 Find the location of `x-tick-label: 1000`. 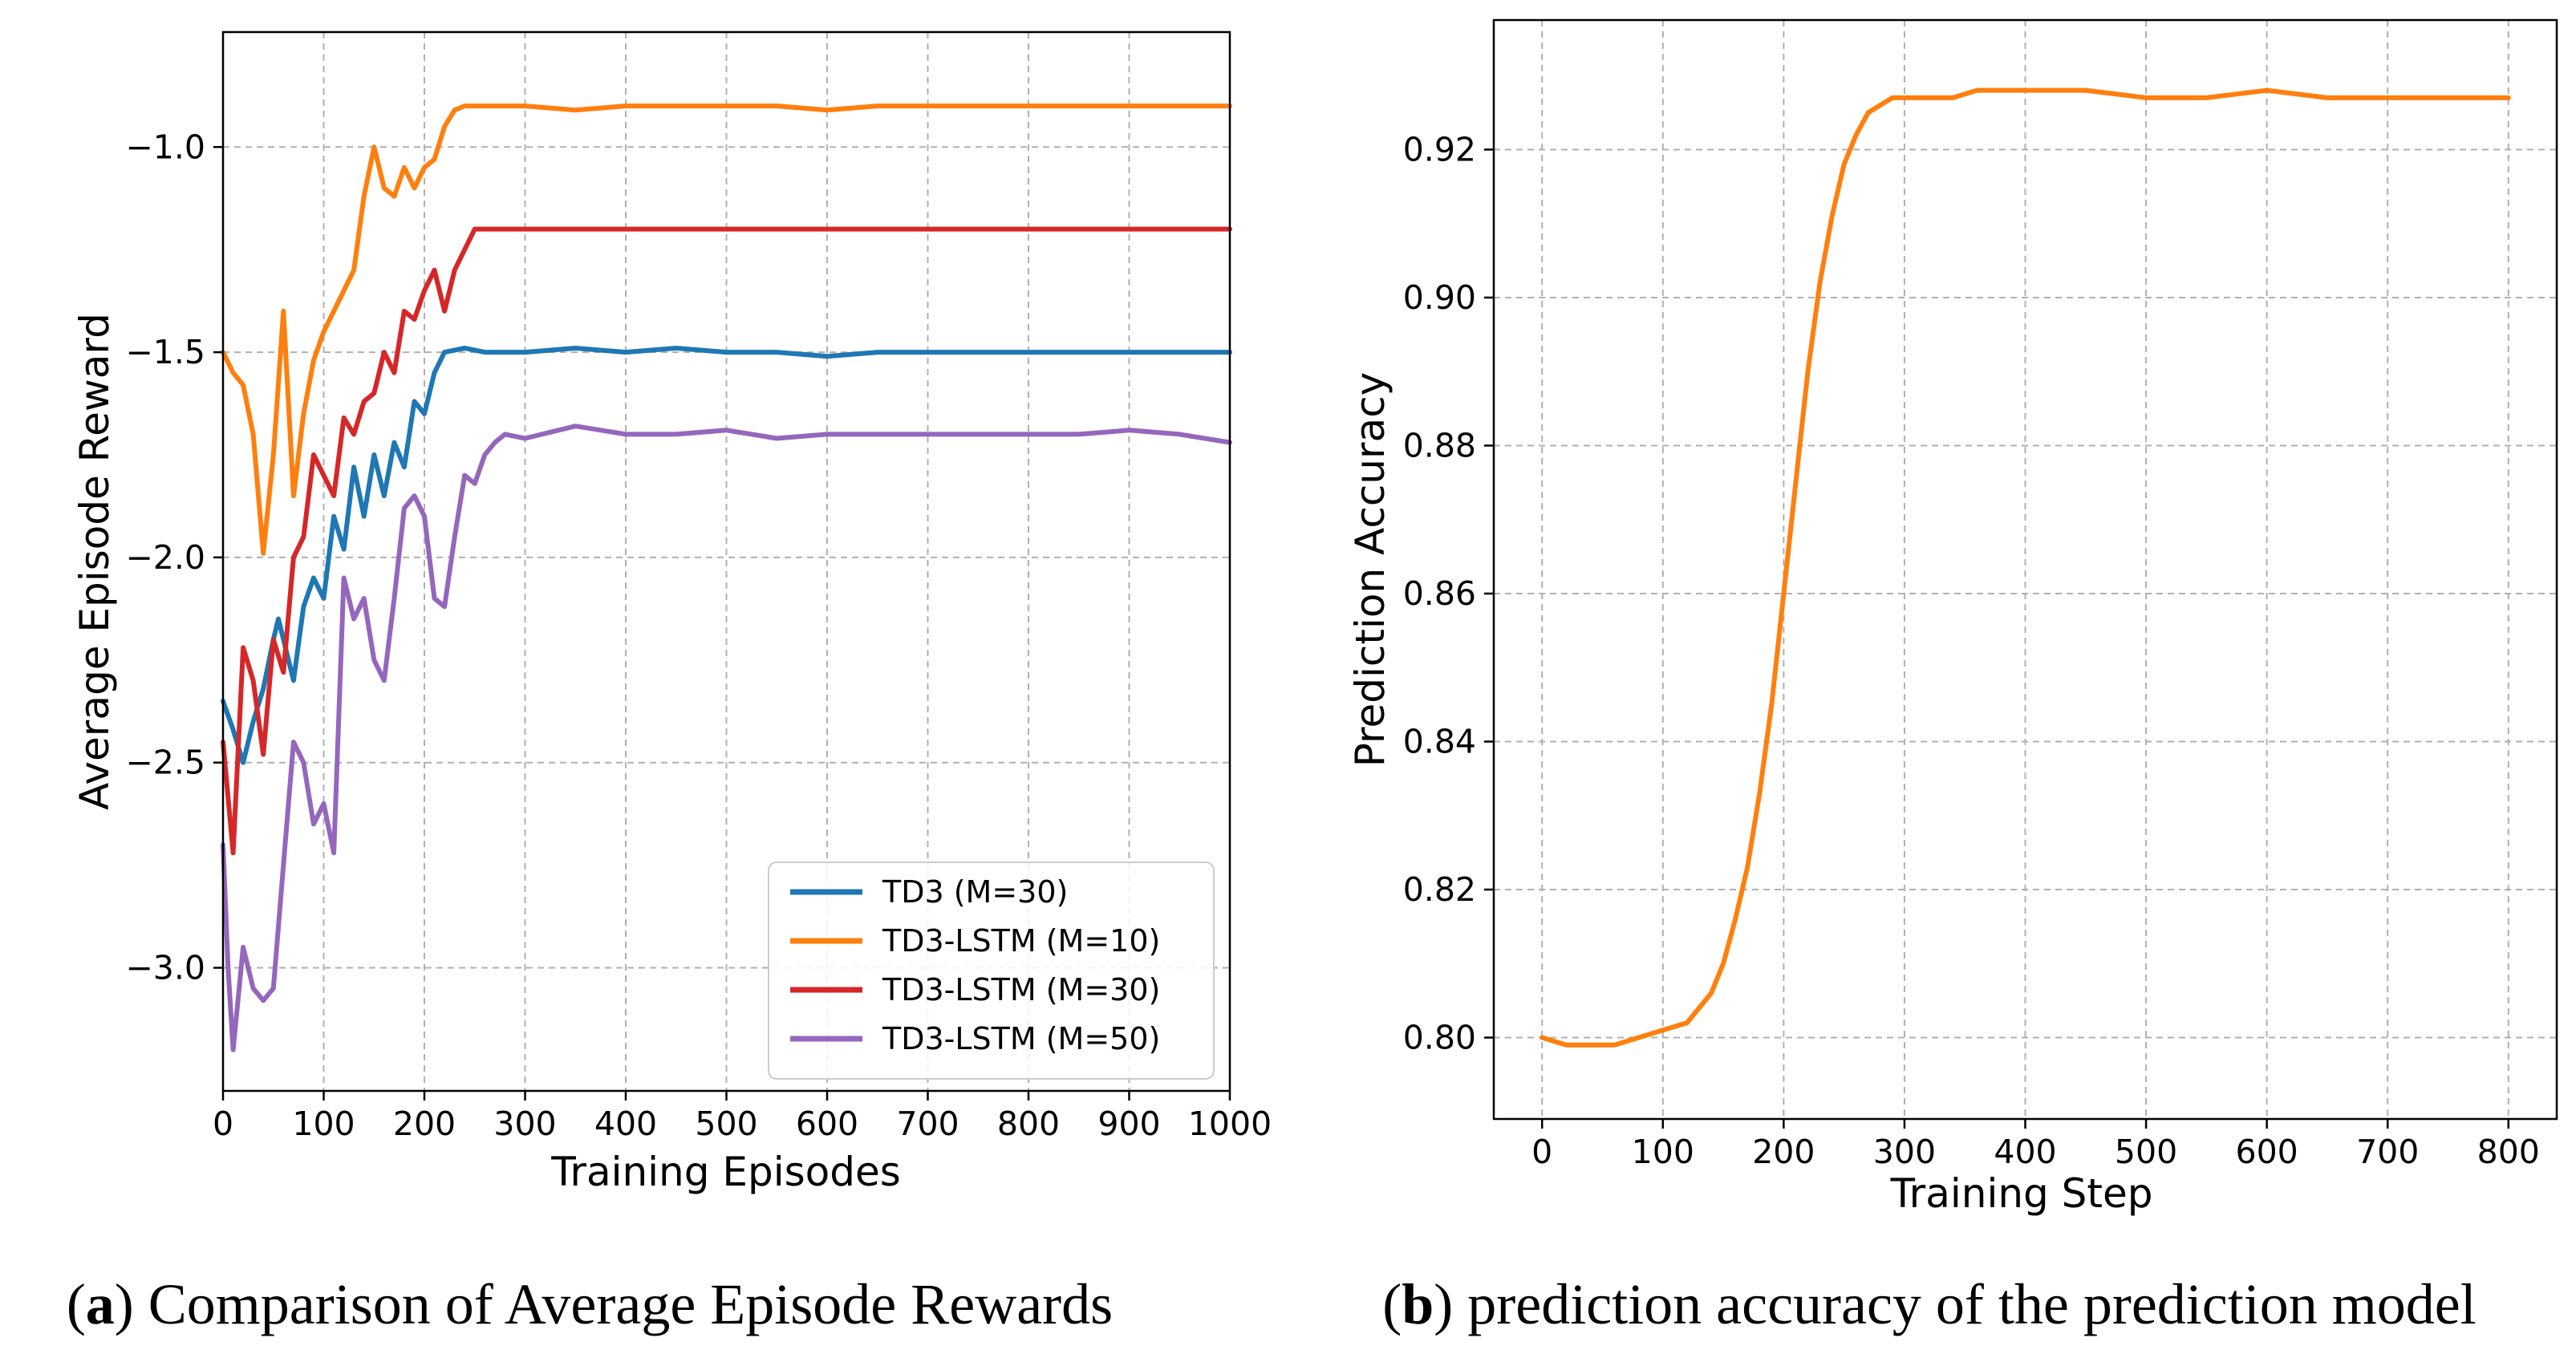

x-tick-label: 1000 is located at coordinates (1230, 1124).